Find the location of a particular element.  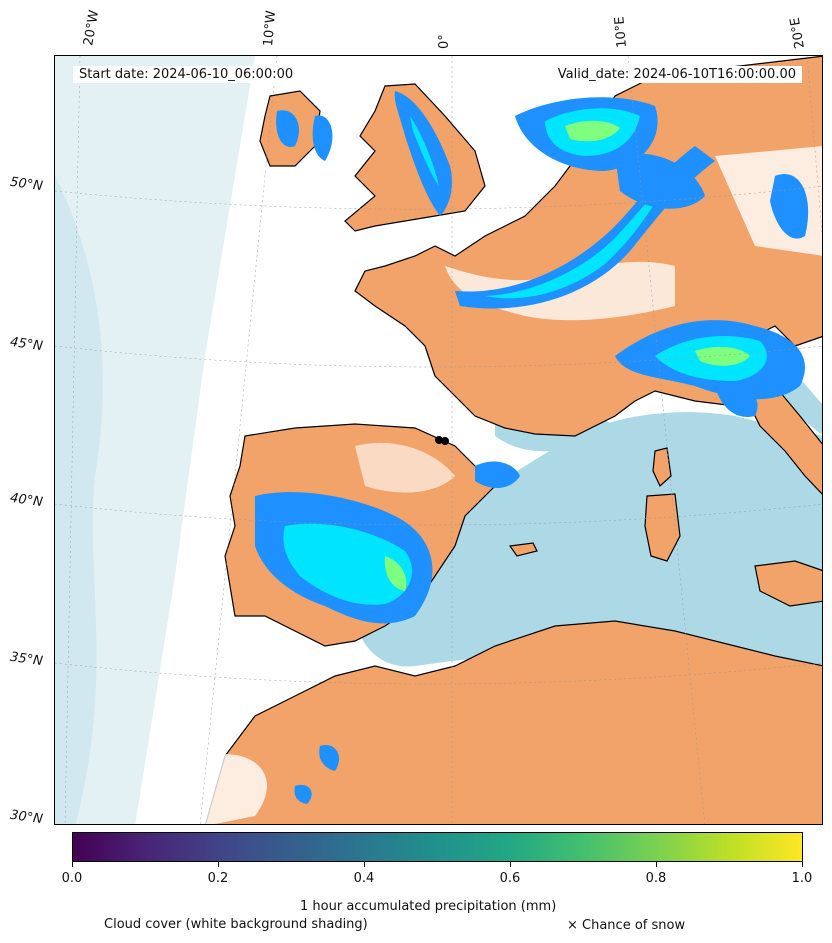

cloud-patch-morocco is located at coordinates (236, 789).